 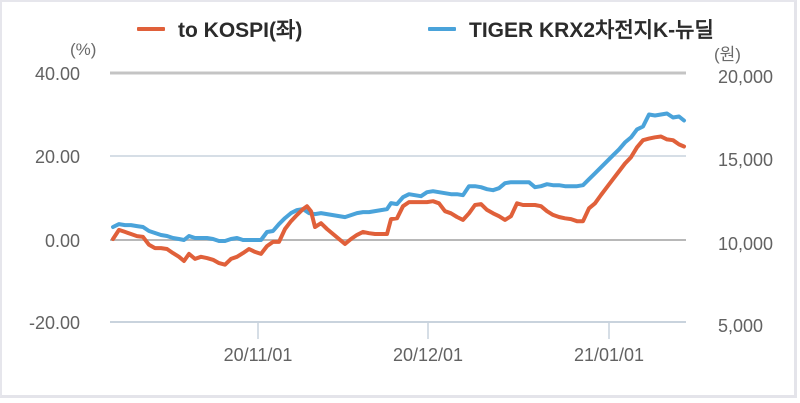 What do you see at coordinates (745, 244) in the screenshot?
I see `right-tick-label: 10,000` at bounding box center [745, 244].